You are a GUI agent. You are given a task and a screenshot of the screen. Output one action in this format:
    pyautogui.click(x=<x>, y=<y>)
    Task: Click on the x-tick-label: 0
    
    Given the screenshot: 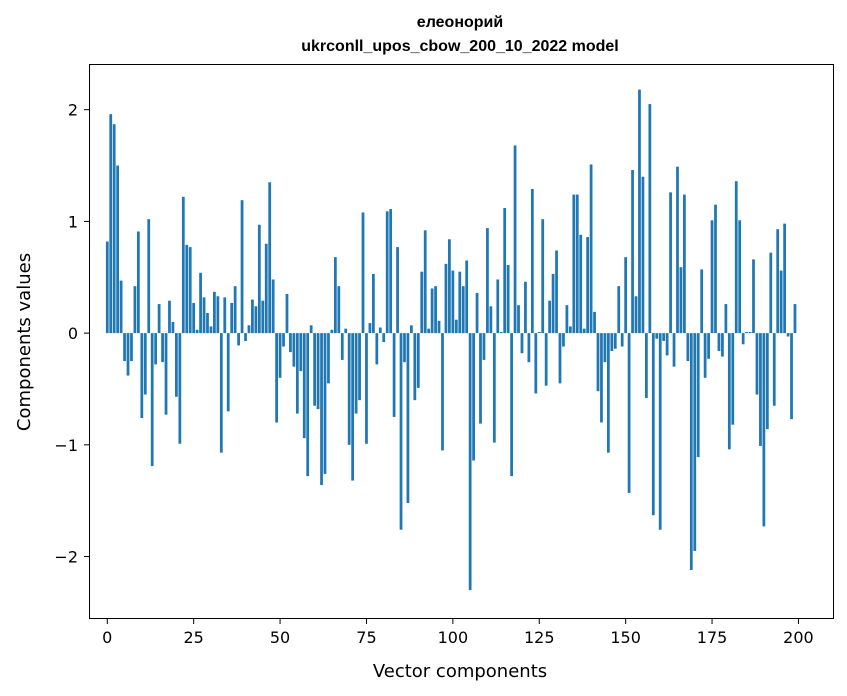 What is the action you would take?
    pyautogui.click(x=107, y=637)
    